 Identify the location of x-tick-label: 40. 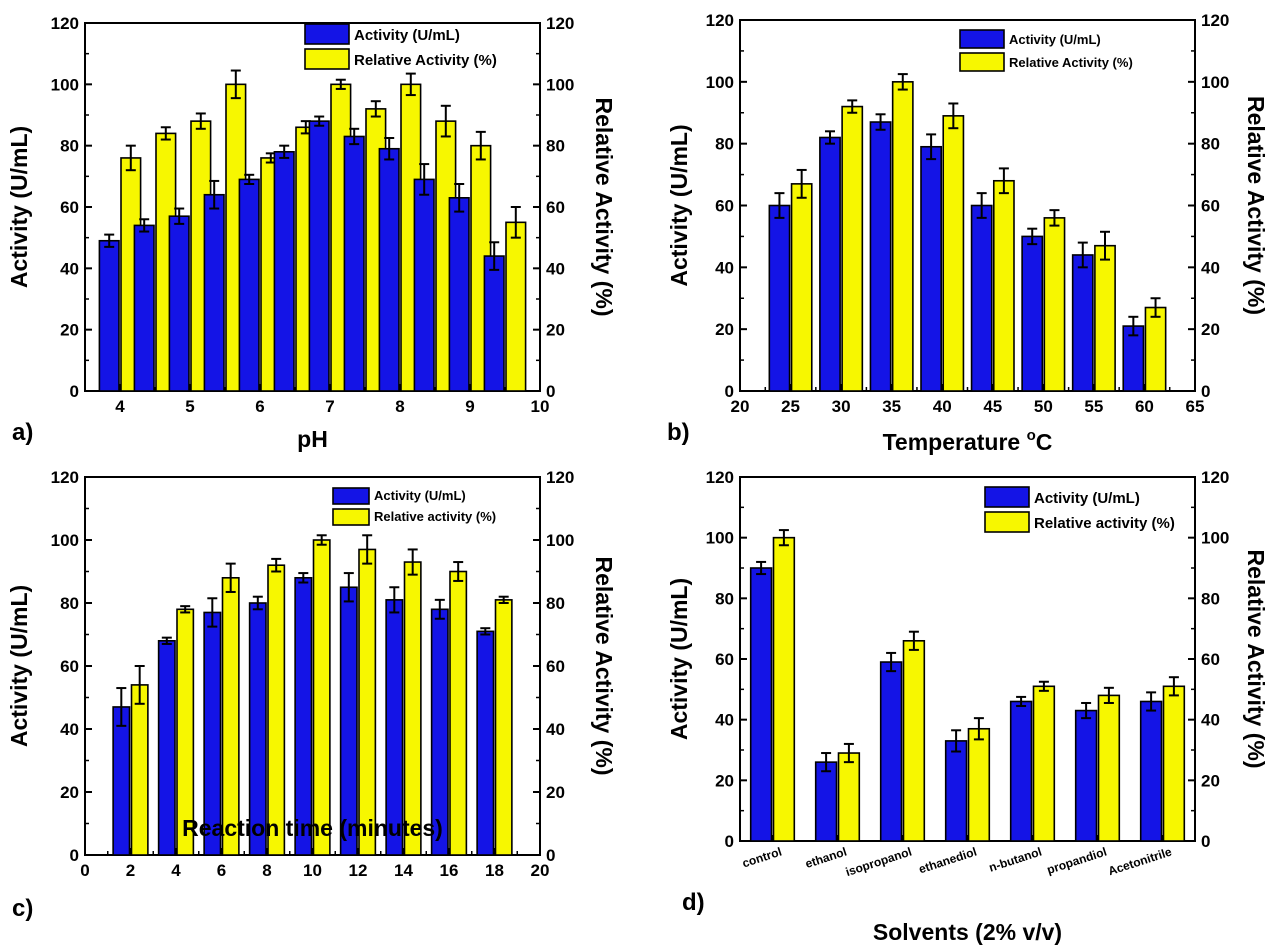
(942, 406).